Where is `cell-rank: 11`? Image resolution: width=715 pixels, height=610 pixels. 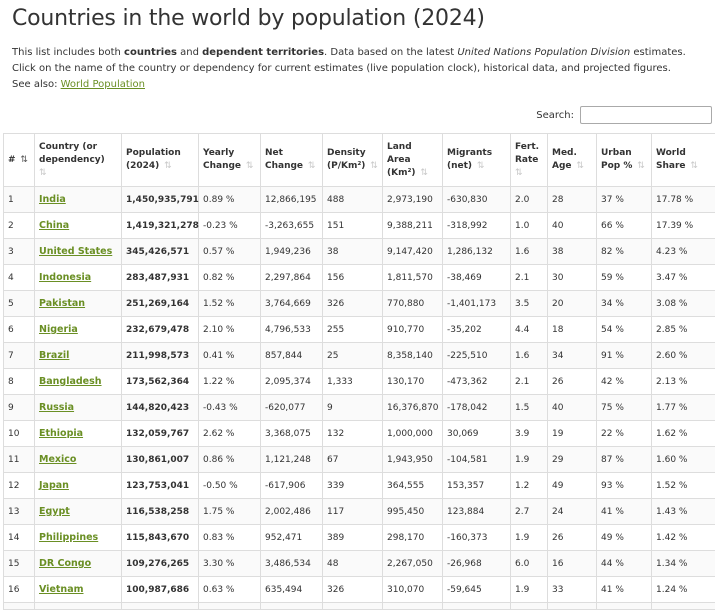 cell-rank: 11 is located at coordinates (19, 460).